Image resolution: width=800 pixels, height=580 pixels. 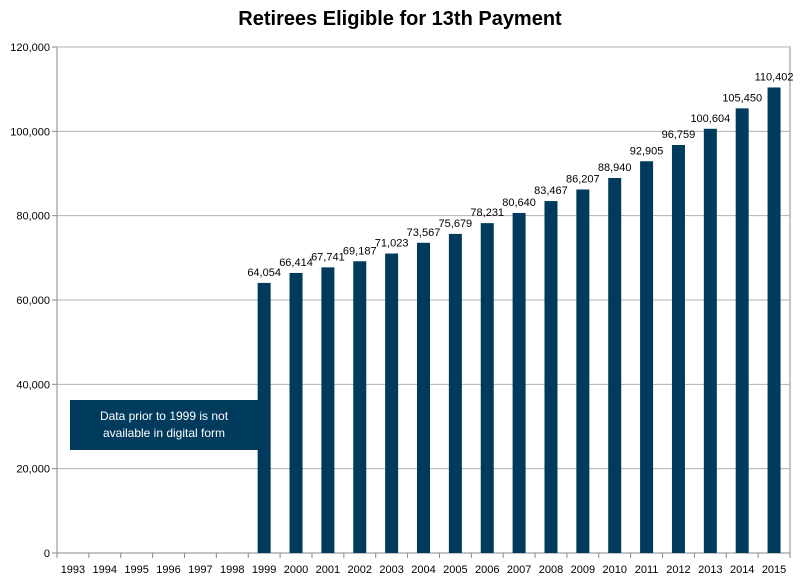 I want to click on x-tick-label: 2007, so click(x=519, y=570).